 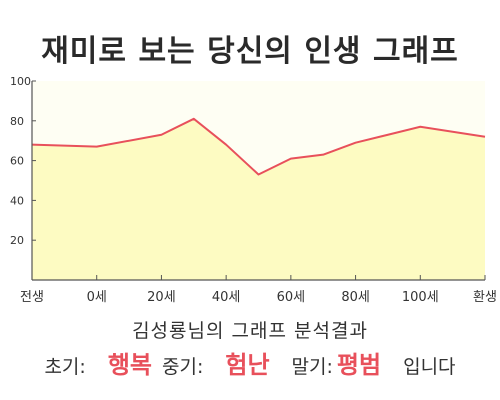 I want to click on late-value: 평범, so click(x=359, y=365).